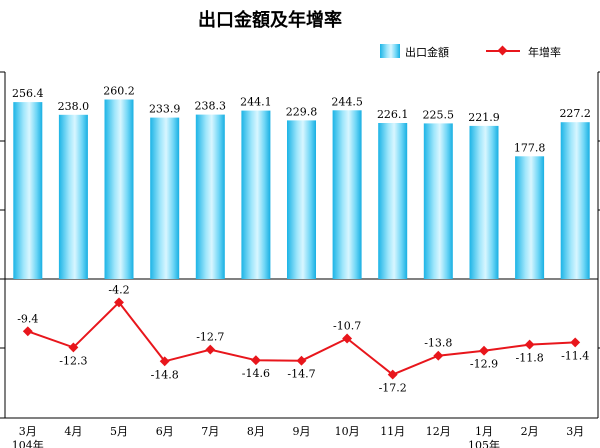  What do you see at coordinates (118, 289) in the screenshot?
I see `line-value-label: -4.2` at bounding box center [118, 289].